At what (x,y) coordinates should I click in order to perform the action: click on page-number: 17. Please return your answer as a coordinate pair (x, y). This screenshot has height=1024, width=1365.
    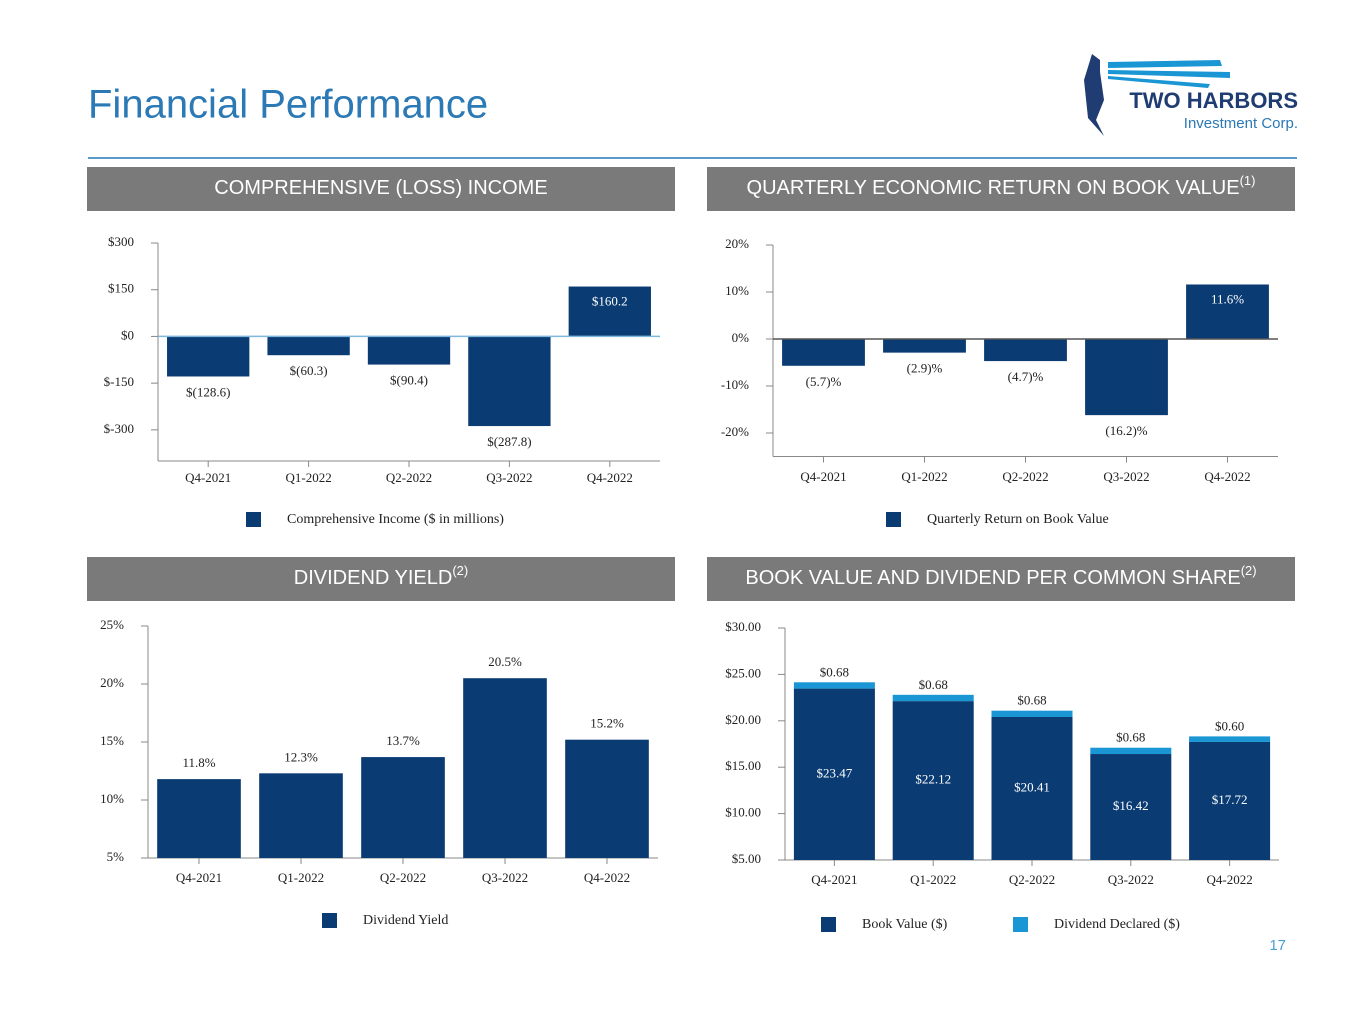
    Looking at the image, I should click on (1277, 945).